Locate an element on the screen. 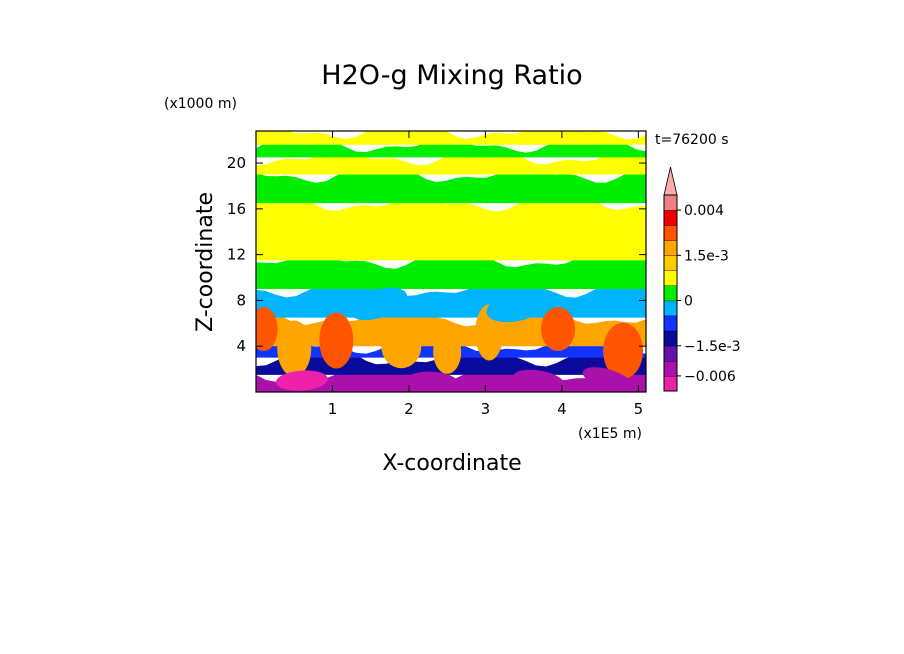 The image size is (904, 654). x-tick-label: 4 is located at coordinates (562, 409).